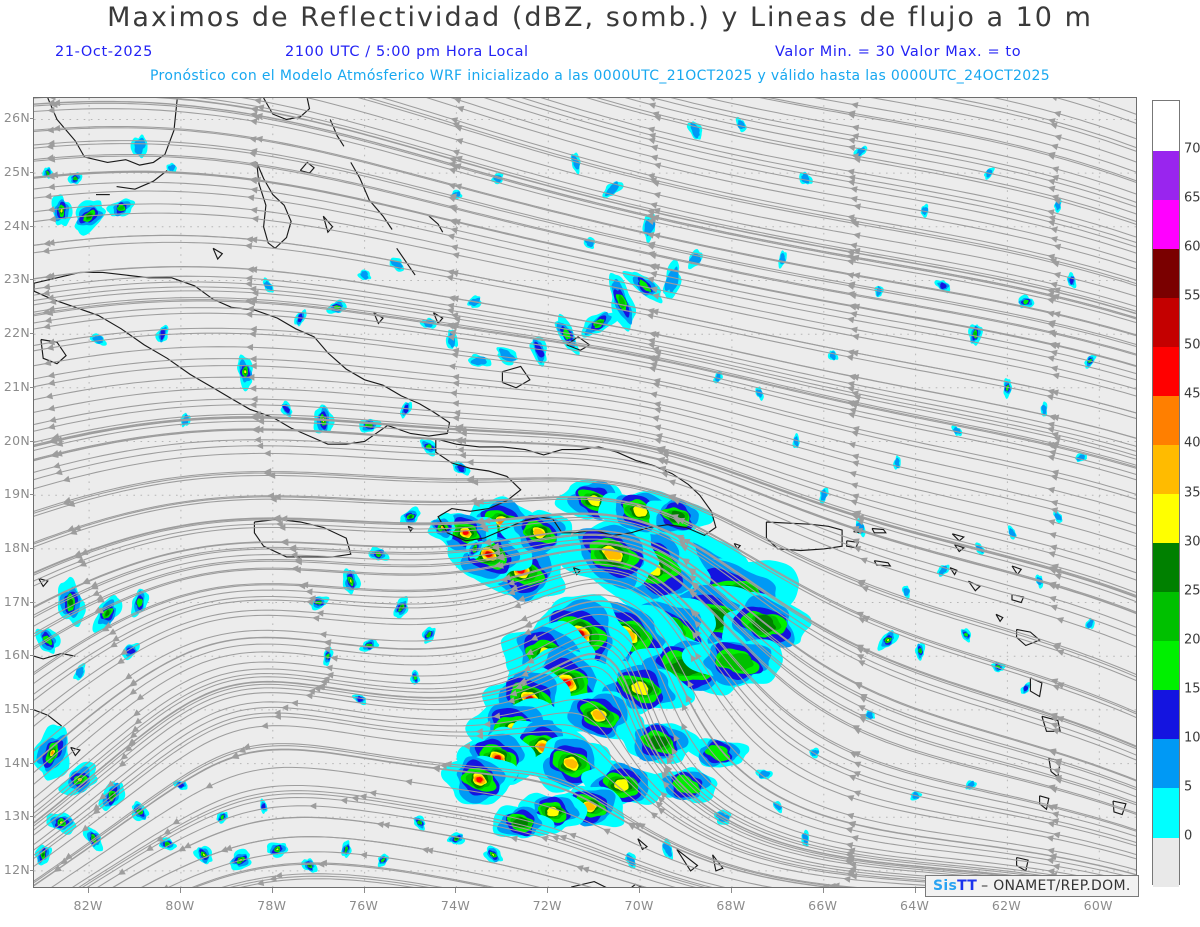 The width and height of the screenshot is (1200, 927). I want to click on x-axis-tick-label: 74W, so click(455, 905).